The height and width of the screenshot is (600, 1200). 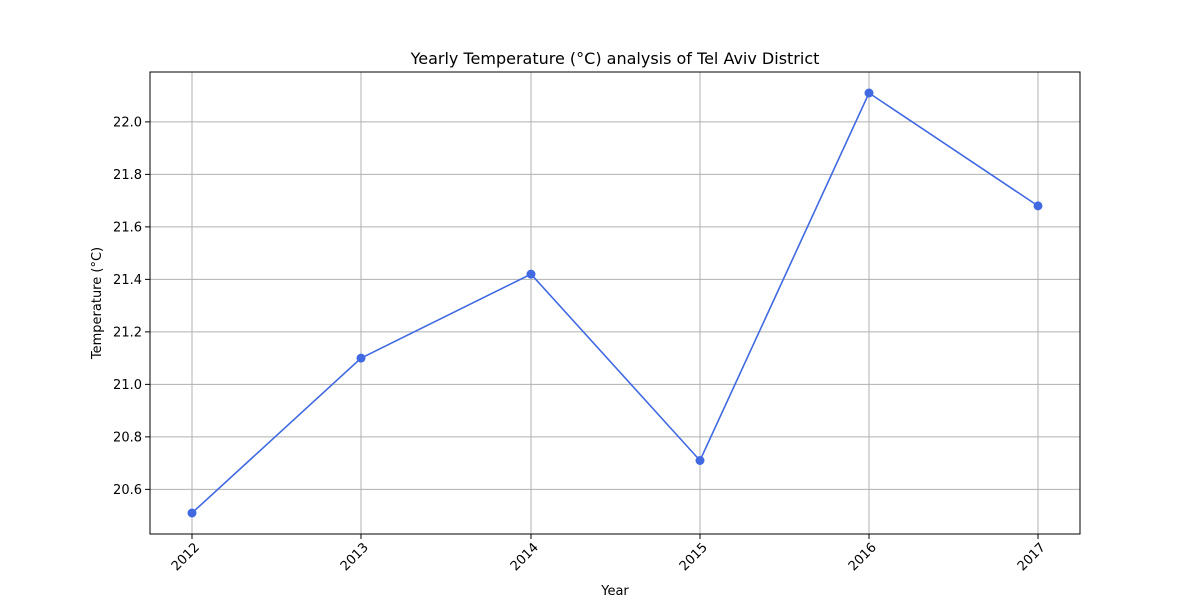 What do you see at coordinates (127, 437) in the screenshot?
I see `y-tick-label: 20.8` at bounding box center [127, 437].